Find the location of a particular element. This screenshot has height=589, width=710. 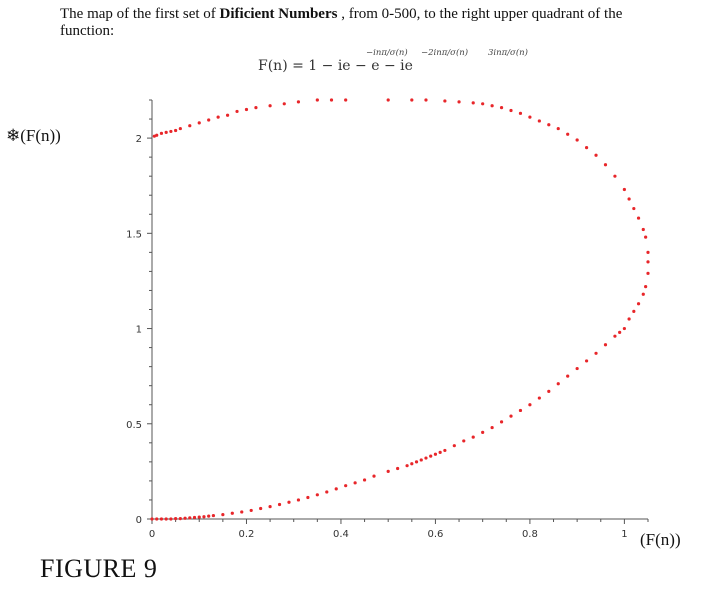

x-tick-label: 1 is located at coordinates (624, 534).